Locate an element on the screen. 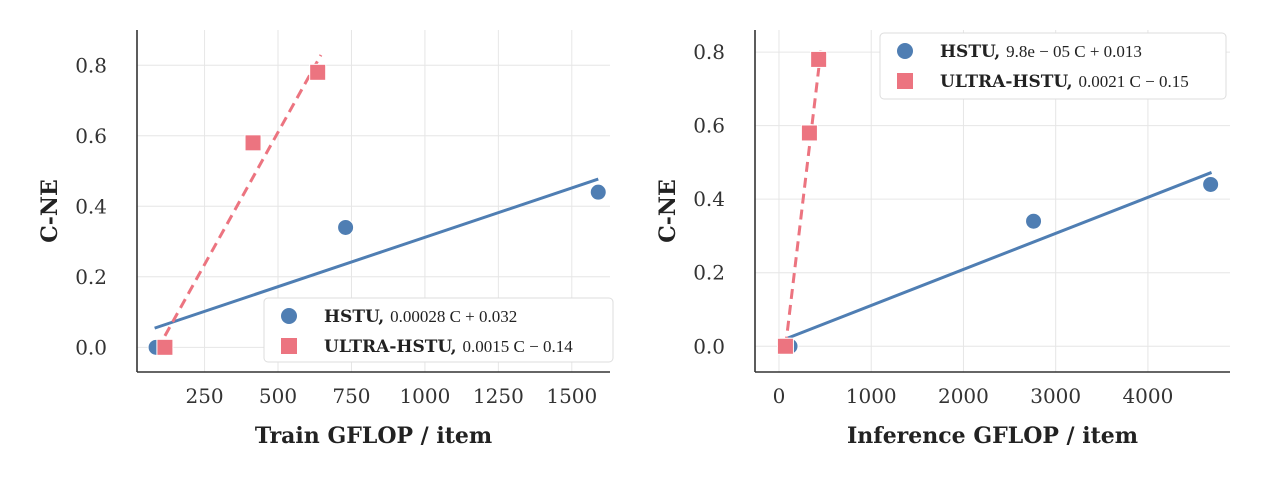 Image resolution: width=1265 pixels, height=478 pixels. chart1-hstu-fit-line is located at coordinates (376, 253).